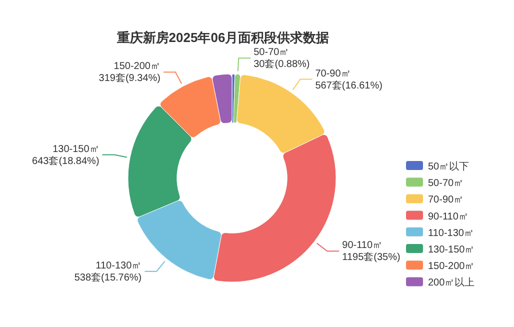 Image resolution: width=514 pixels, height=327 pixels. What do you see at coordinates (448, 216) in the screenshot?
I see `legend-label: 90-110㎡` at bounding box center [448, 216].